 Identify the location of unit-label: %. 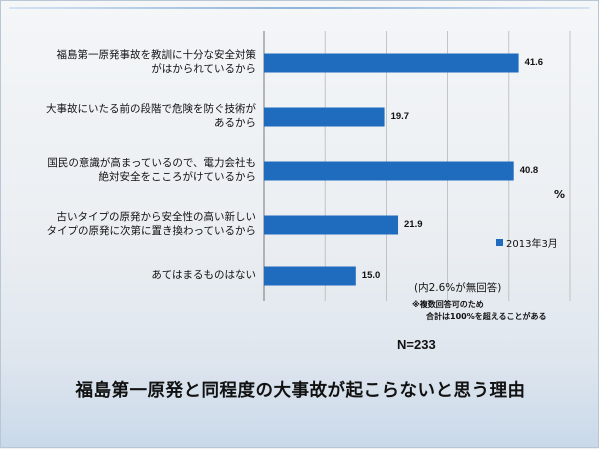
(560, 194).